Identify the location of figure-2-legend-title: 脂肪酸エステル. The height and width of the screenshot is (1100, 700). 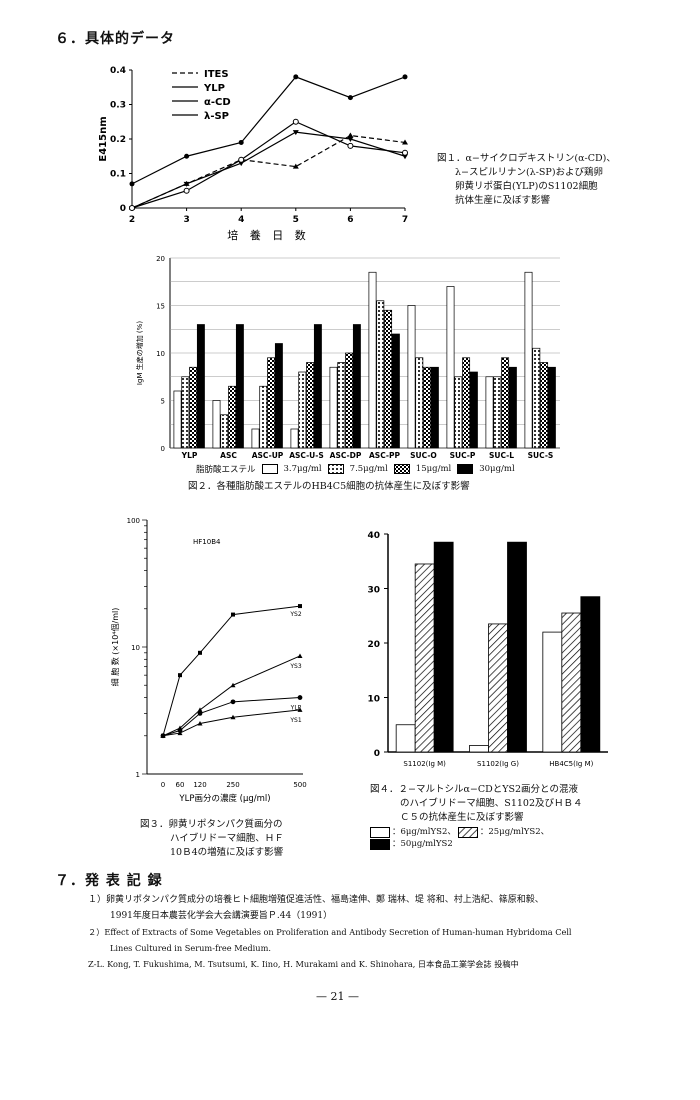
(226, 470).